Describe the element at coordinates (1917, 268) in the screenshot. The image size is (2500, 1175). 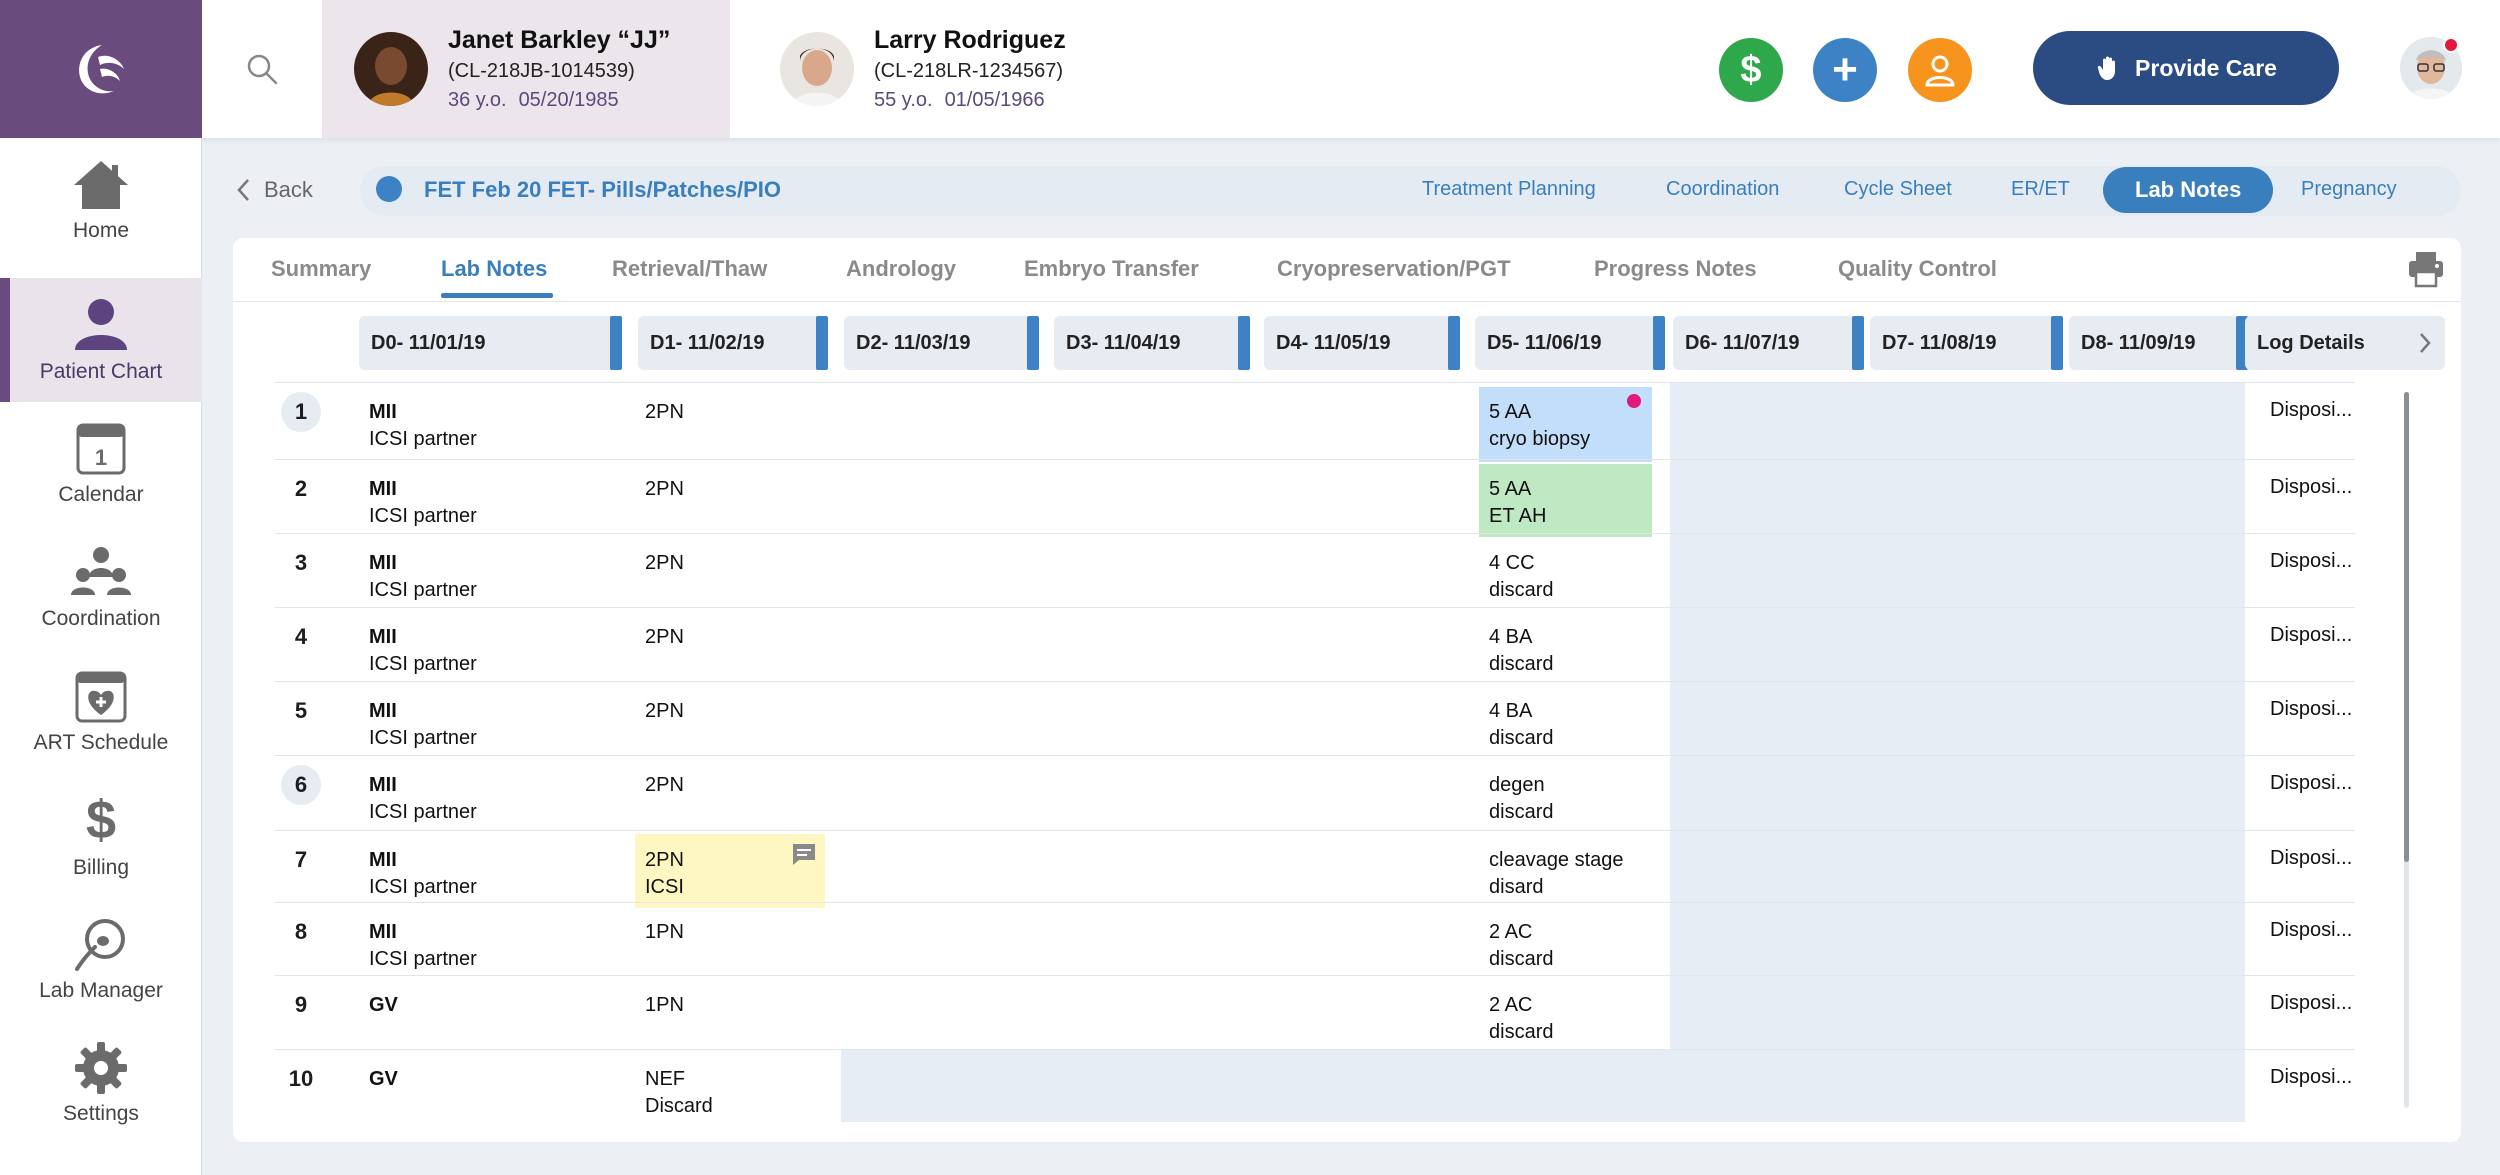
I see `tab-quality-control: Quality Control` at that location.